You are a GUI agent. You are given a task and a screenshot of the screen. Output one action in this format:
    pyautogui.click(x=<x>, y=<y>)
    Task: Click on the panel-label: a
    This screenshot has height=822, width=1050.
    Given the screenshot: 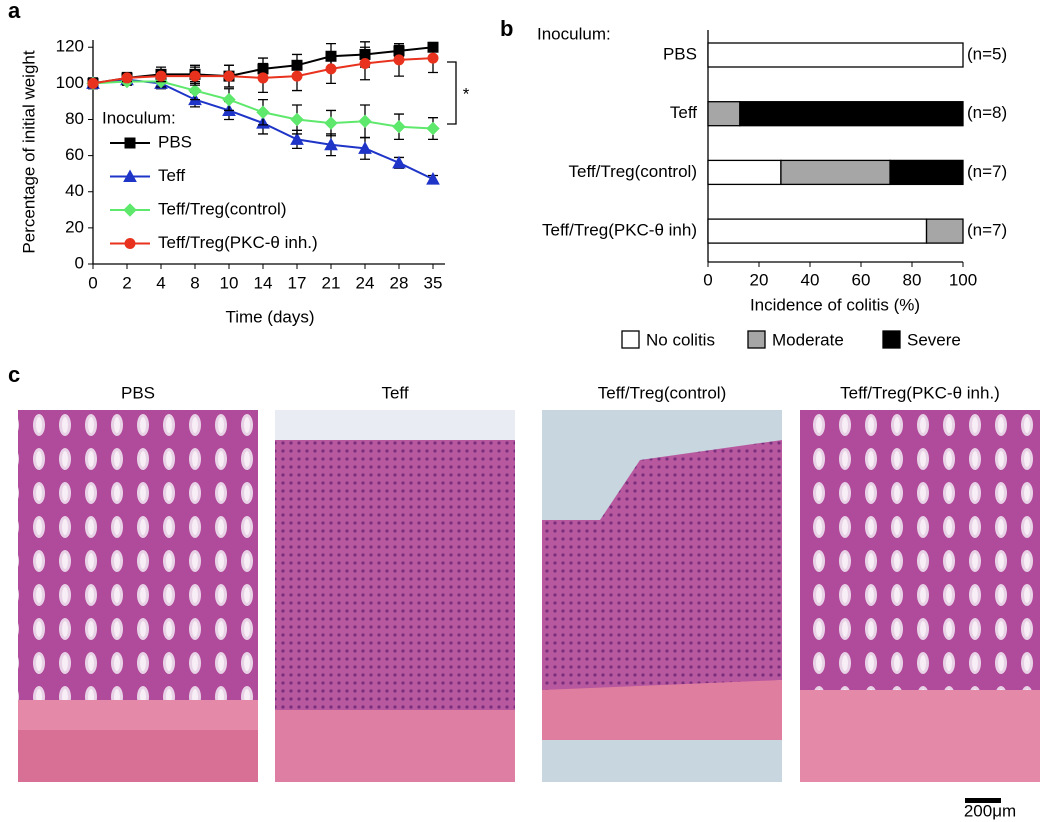 What is the action you would take?
    pyautogui.click(x=14, y=11)
    